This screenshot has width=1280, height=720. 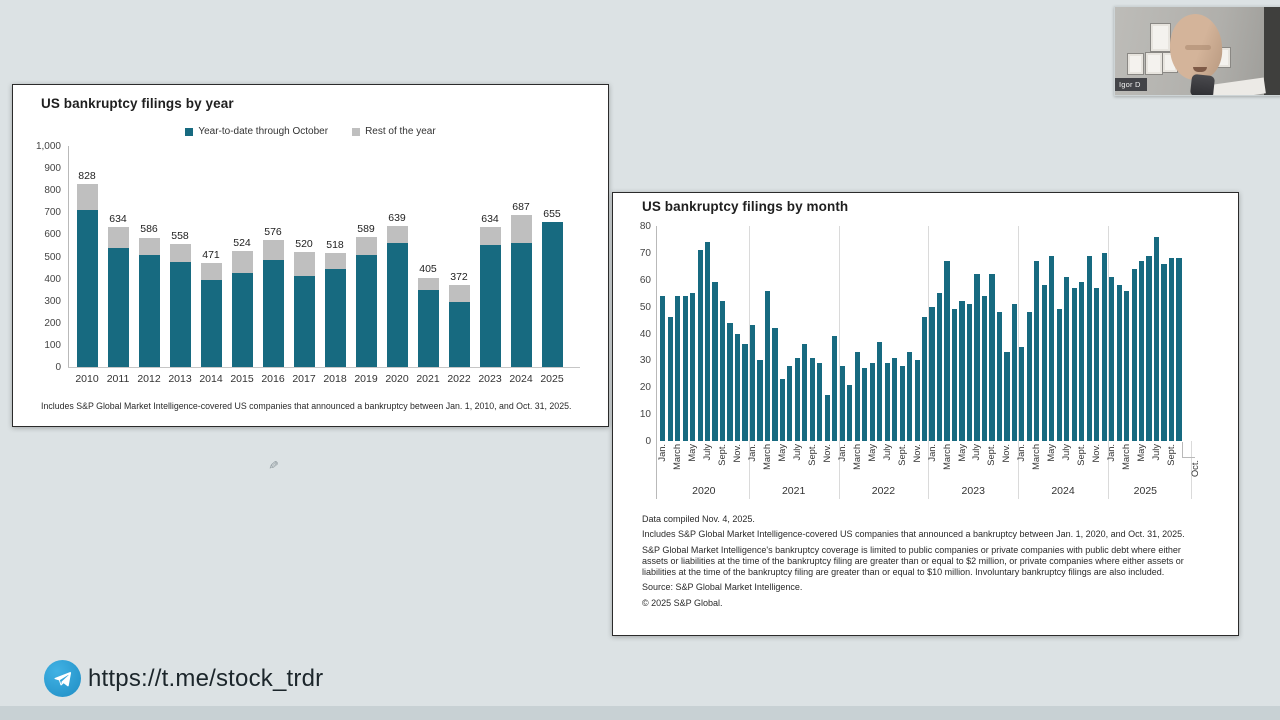 What do you see at coordinates (48, 146) in the screenshot?
I see `y-tick-label: 1,000` at bounding box center [48, 146].